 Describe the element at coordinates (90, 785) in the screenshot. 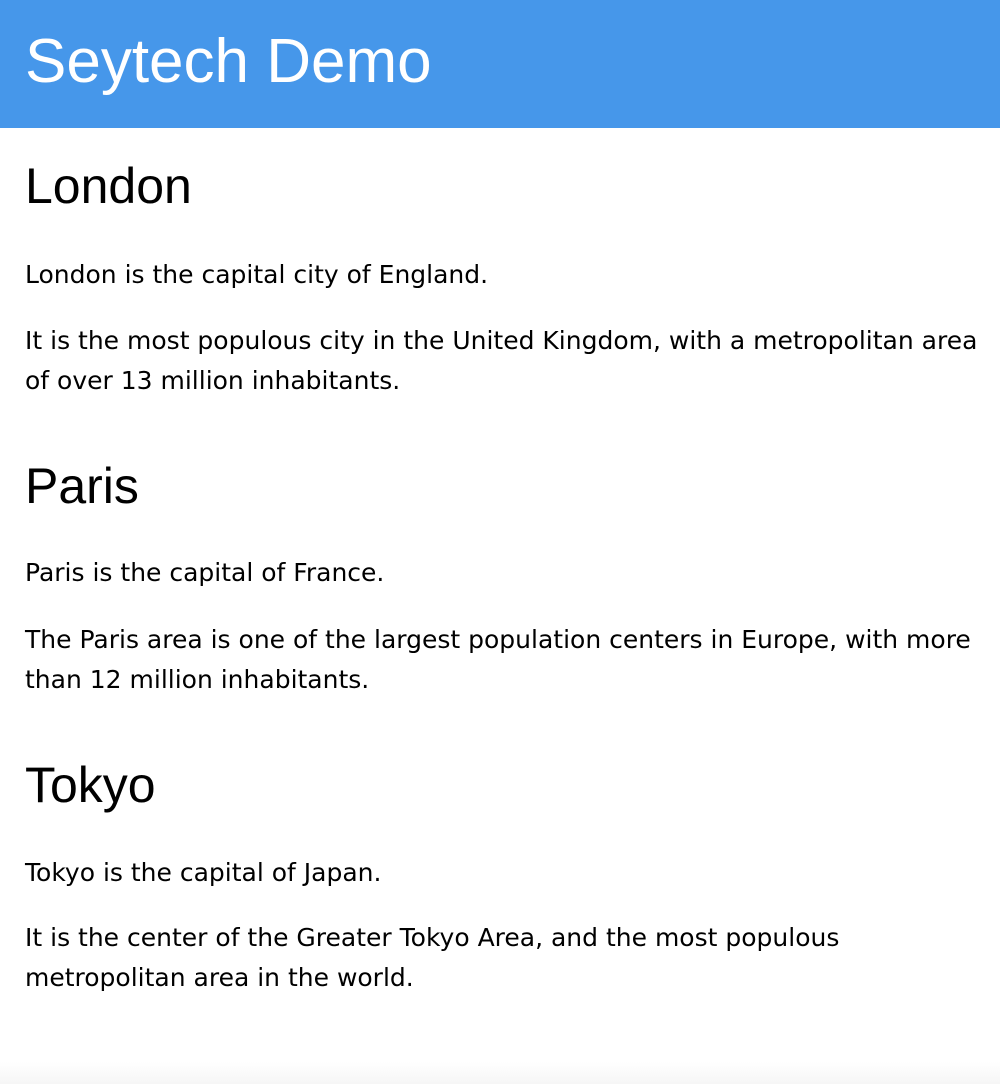

I see `city-heading-tokyo: Tokyo` at that location.